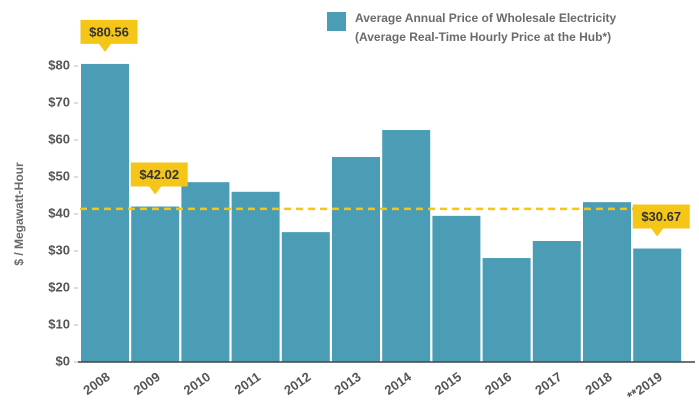 Image resolution: width=699 pixels, height=409 pixels. What do you see at coordinates (498, 383) in the screenshot?
I see `x-tick-label: 2016` at bounding box center [498, 383].